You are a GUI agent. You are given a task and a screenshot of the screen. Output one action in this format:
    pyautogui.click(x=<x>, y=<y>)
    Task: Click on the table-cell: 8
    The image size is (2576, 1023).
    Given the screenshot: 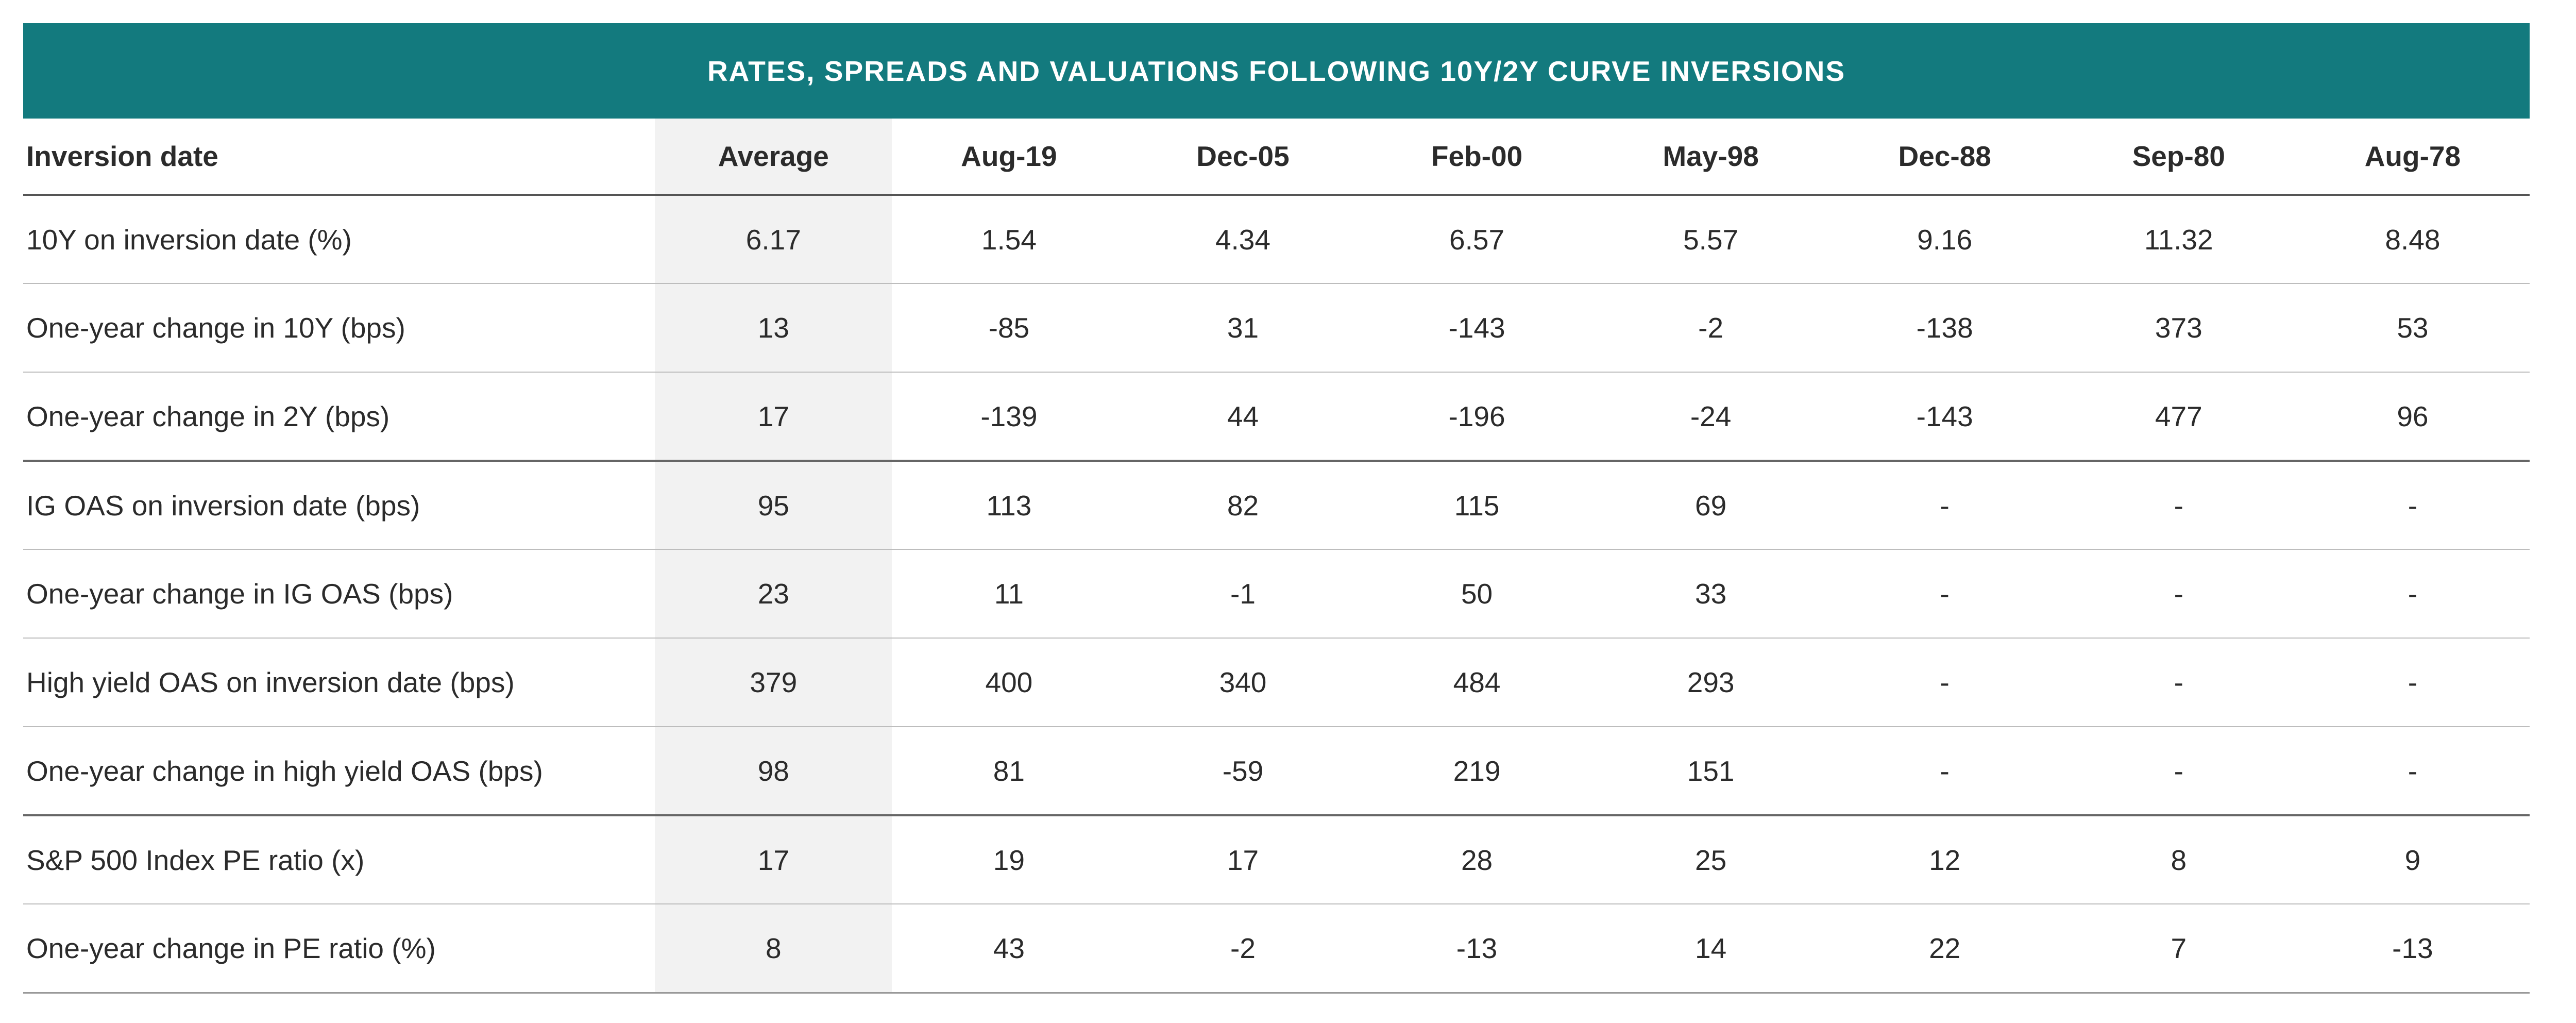 What is the action you would take?
    pyautogui.click(x=2178, y=859)
    